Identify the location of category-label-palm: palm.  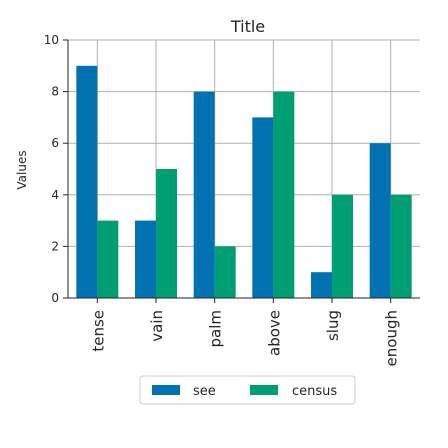
(216, 329).